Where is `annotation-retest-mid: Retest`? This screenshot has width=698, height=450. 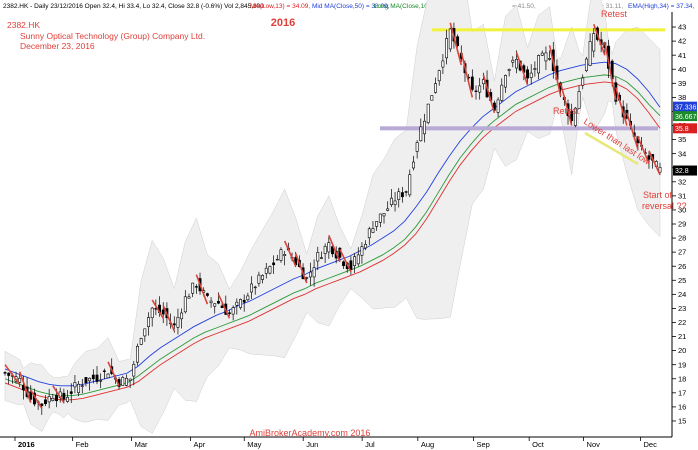
annotation-retest-mid: Retest is located at coordinates (566, 111).